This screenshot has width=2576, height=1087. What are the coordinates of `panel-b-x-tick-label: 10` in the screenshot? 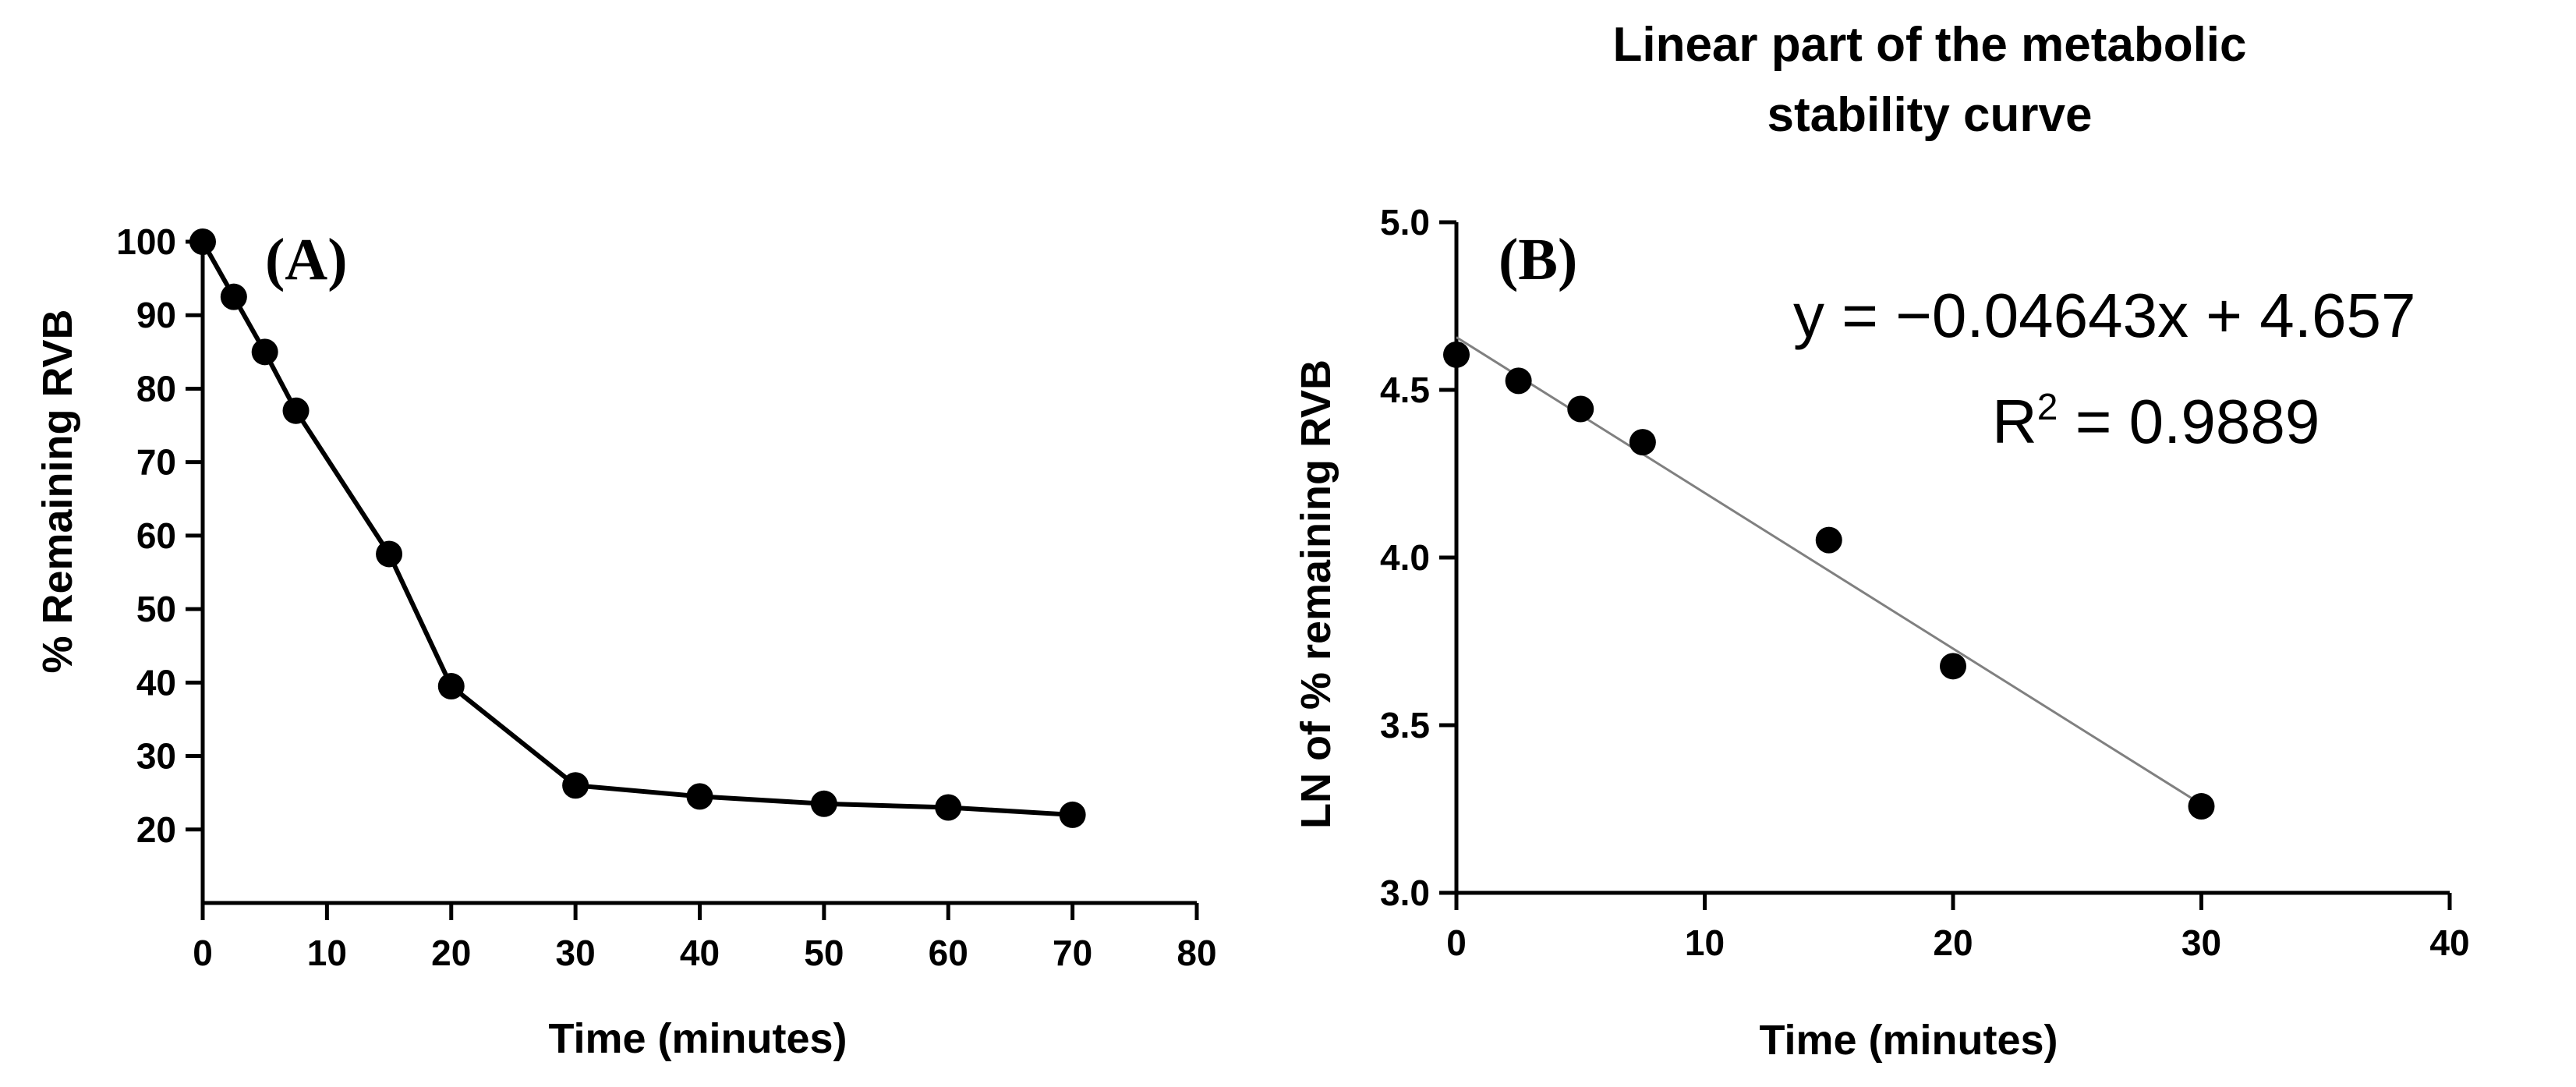 It's located at (1705, 943).